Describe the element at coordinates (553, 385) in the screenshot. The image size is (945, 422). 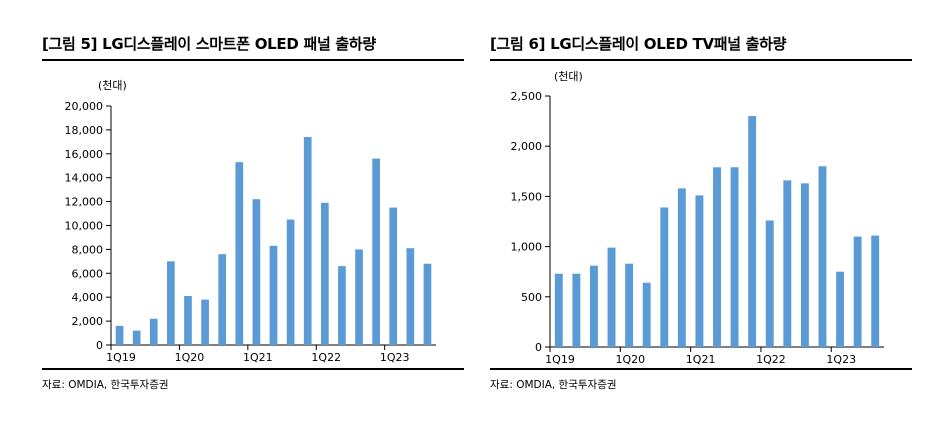
I see `chart-2-source: 자료: OMDIA, 한국투자증권` at that location.